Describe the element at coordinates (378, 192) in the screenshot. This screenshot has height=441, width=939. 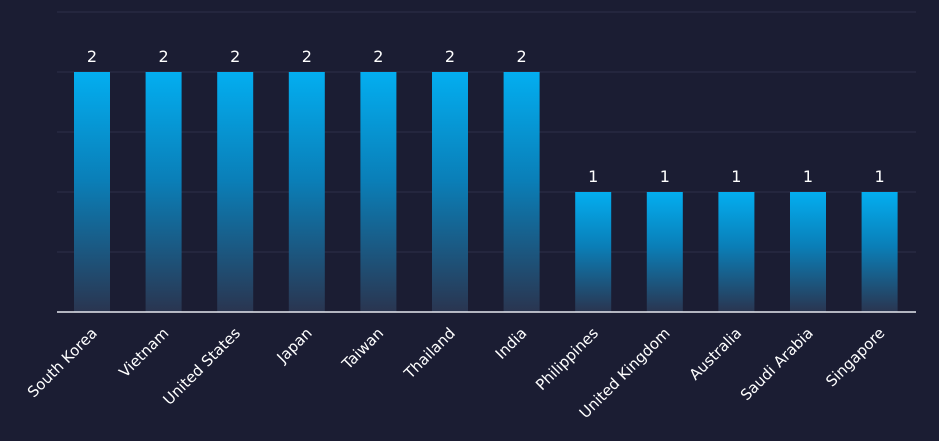
I see `bar-taiwan` at that location.